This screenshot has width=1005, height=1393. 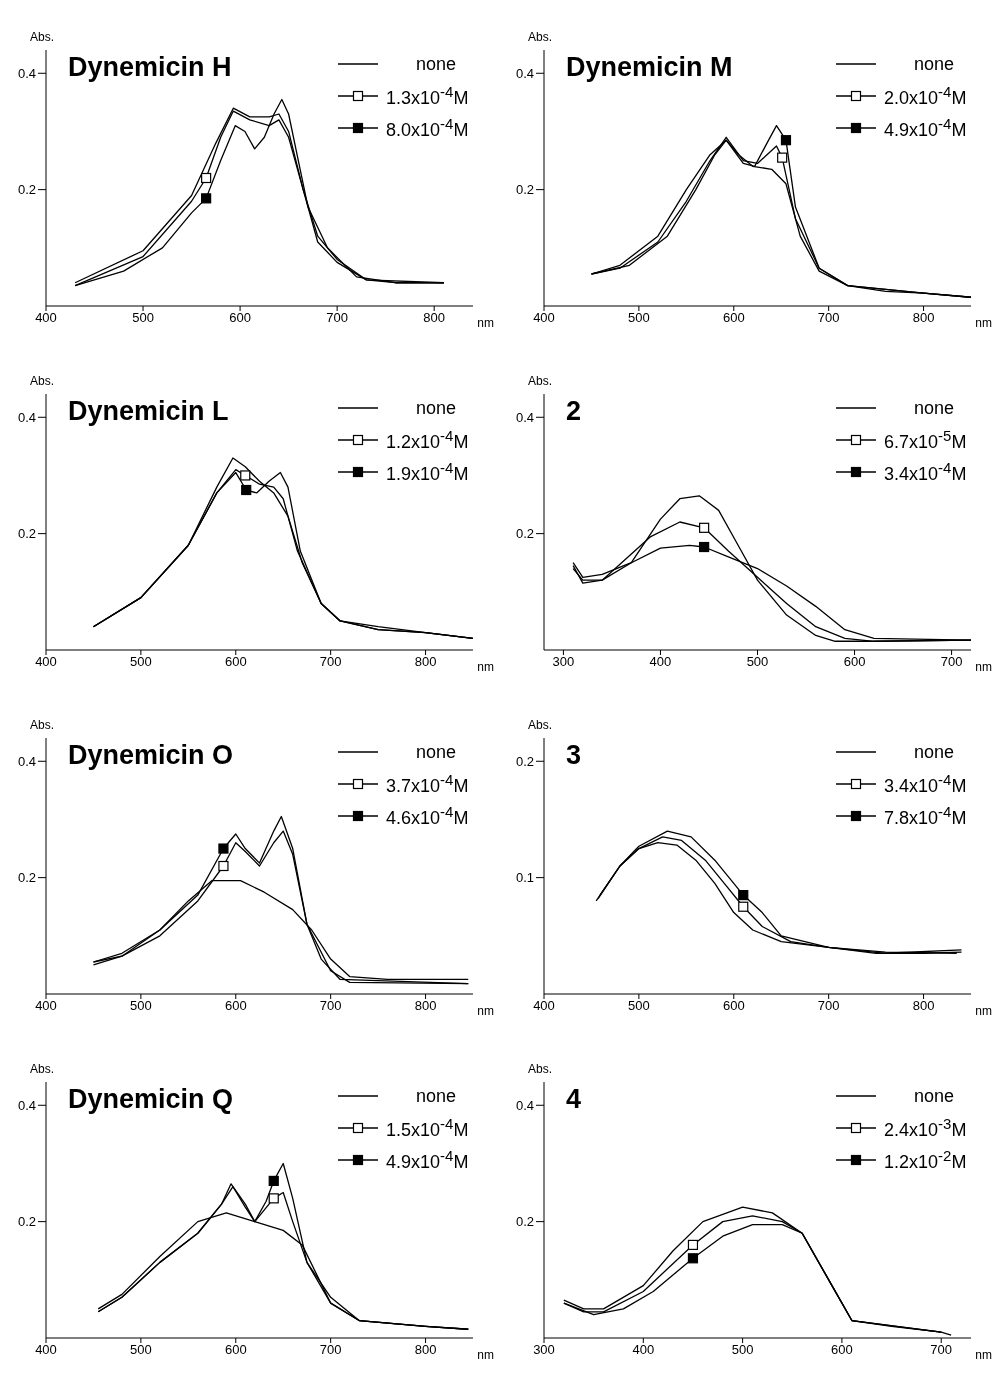 I want to click on legend-label: 3.7x10$^{-4}$M, so click(x=428, y=784).